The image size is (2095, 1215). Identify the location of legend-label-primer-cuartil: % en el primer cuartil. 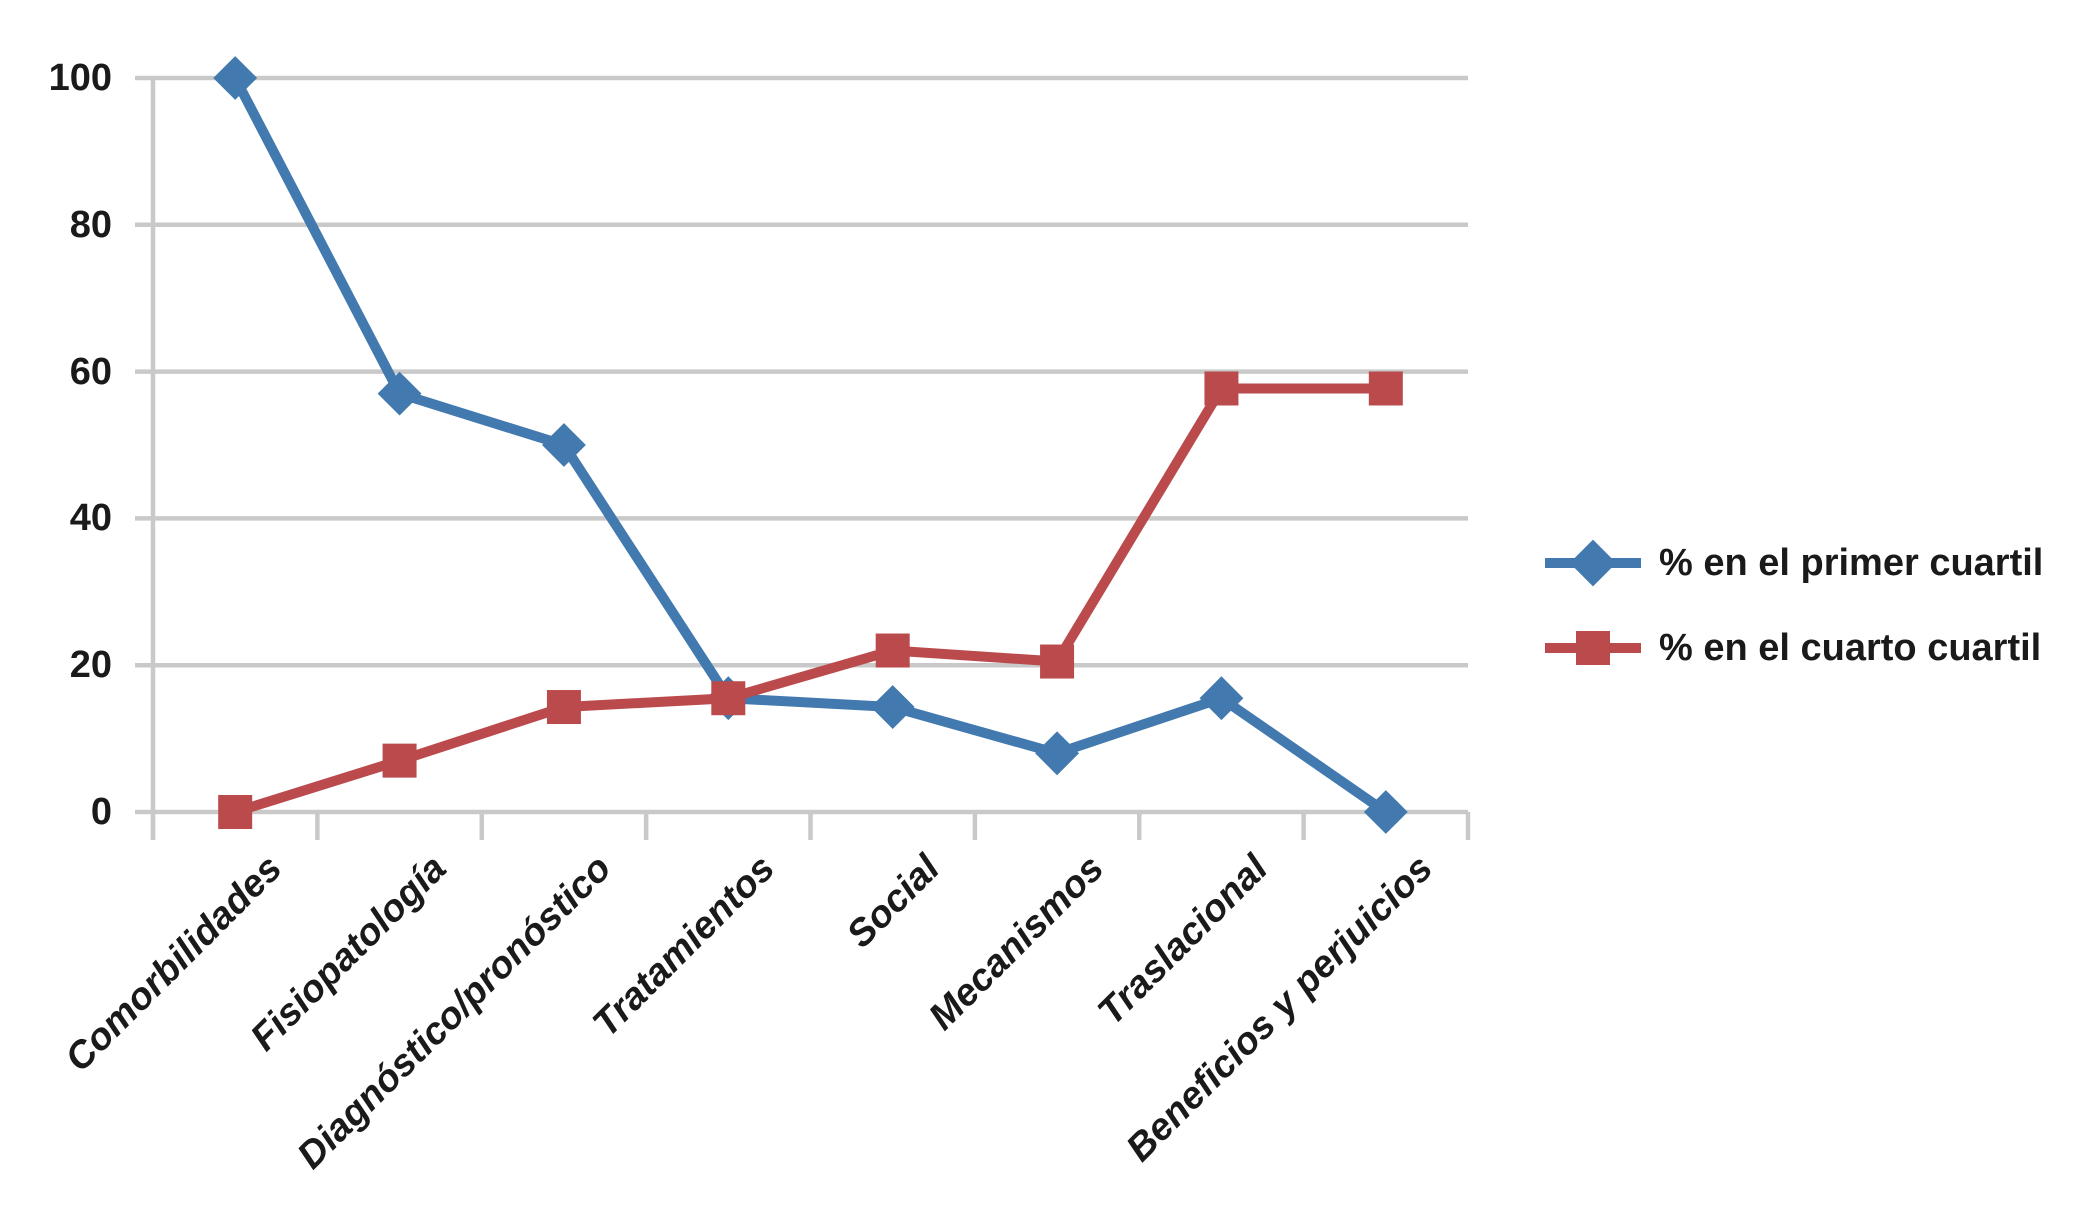
(1851, 562).